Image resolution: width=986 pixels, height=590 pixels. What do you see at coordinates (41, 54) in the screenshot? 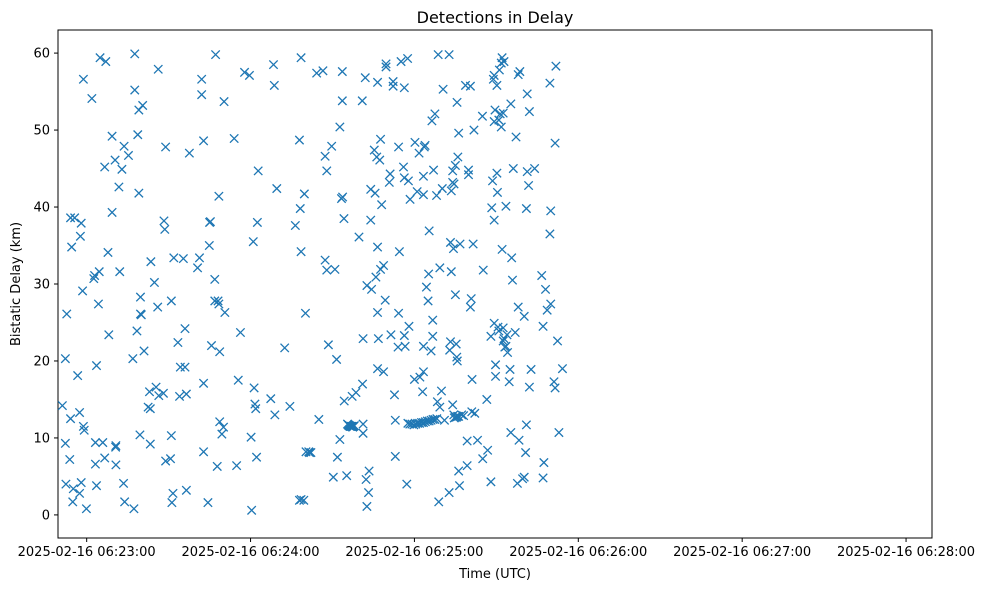
I see `y-tick-label: 60` at bounding box center [41, 54].